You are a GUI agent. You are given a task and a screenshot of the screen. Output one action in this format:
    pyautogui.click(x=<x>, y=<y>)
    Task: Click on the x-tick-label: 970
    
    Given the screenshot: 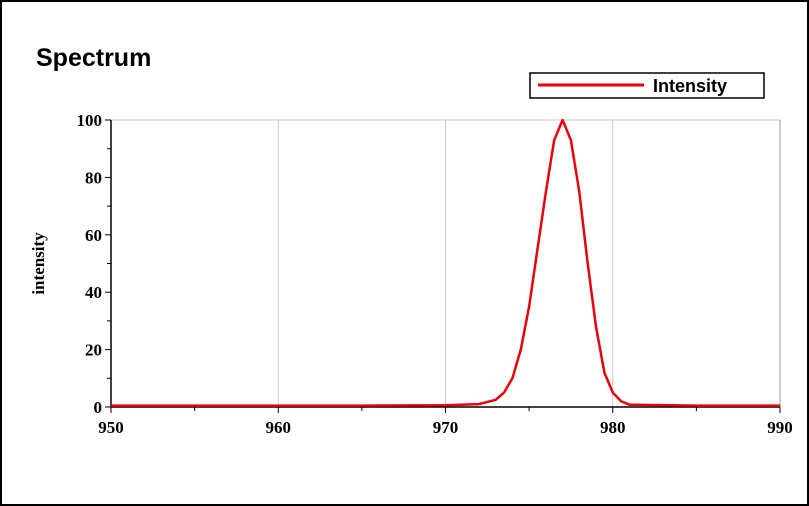 What is the action you would take?
    pyautogui.click(x=446, y=427)
    